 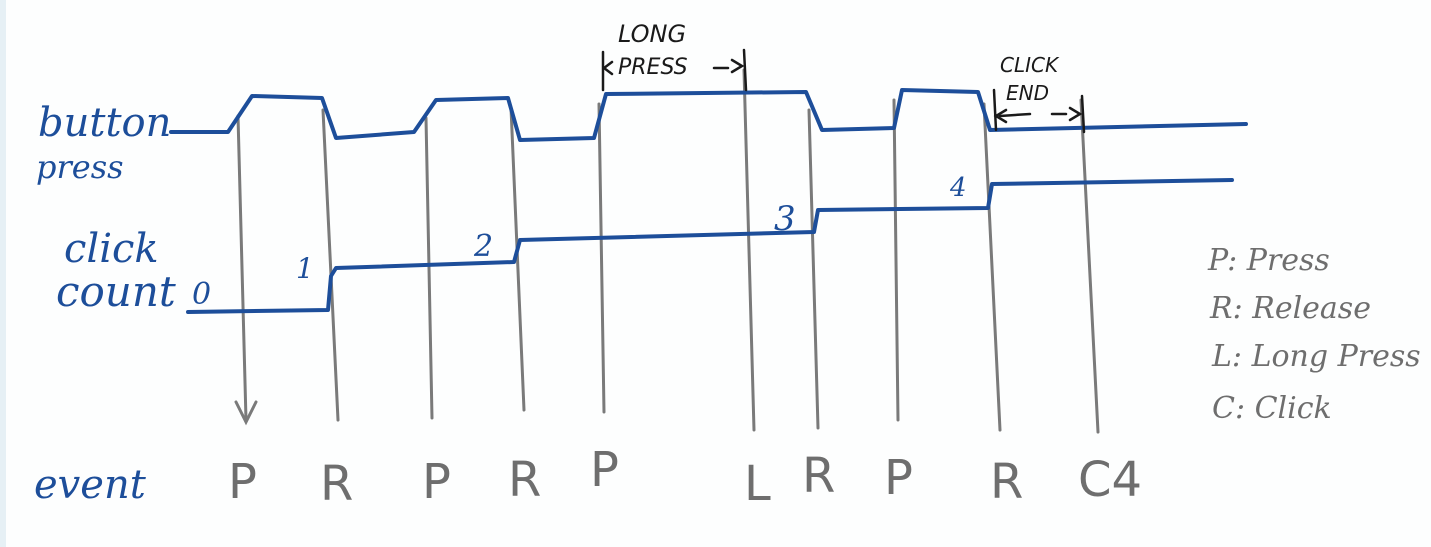 What do you see at coordinates (896, 260) in the screenshot?
I see `event-line-p4` at bounding box center [896, 260].